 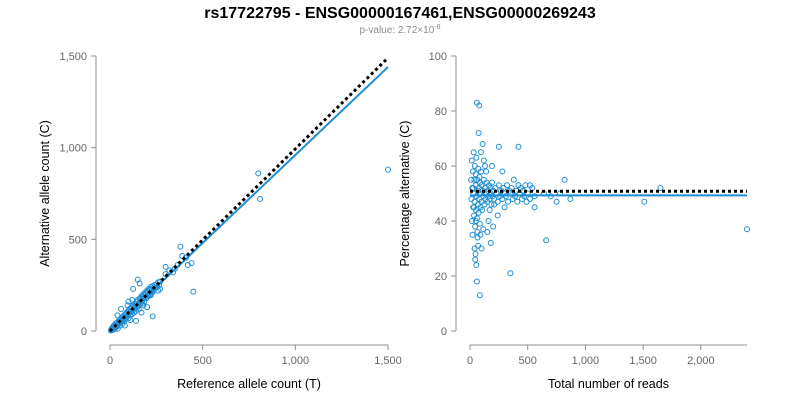 I want to click on right-x-tick-label: 2,000, so click(x=701, y=361).